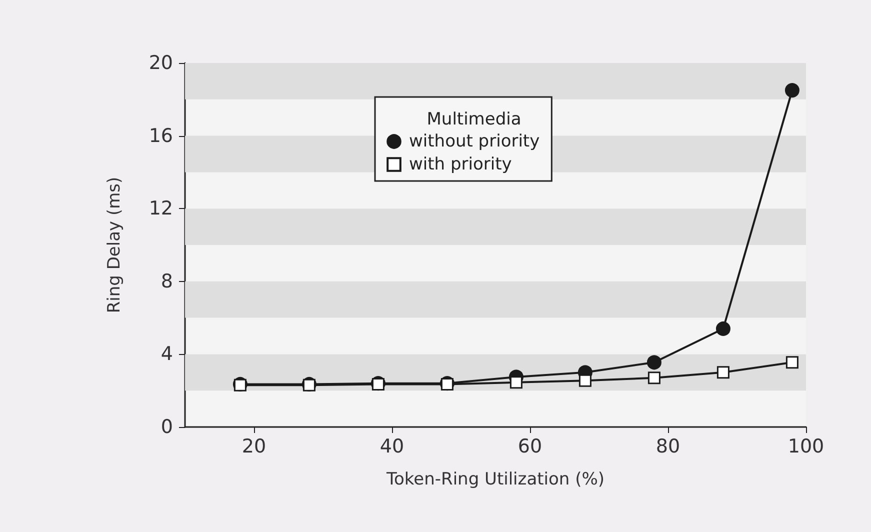 The width and height of the screenshot is (871, 532). I want to click on x-tick-label: 100, so click(806, 447).